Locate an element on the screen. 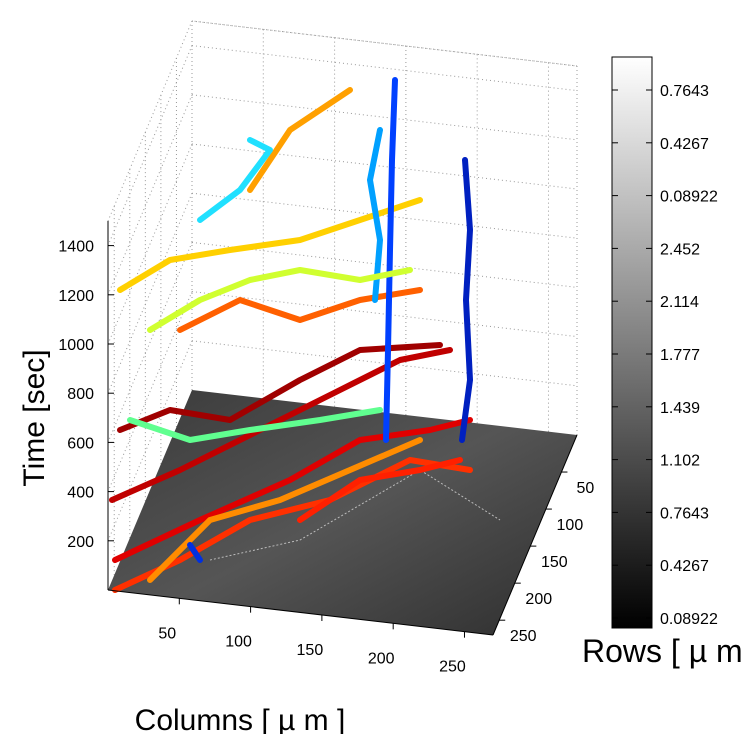 This screenshot has width=752, height=734. y-axis-label: Rows [ µ m is located at coordinates (662, 651).